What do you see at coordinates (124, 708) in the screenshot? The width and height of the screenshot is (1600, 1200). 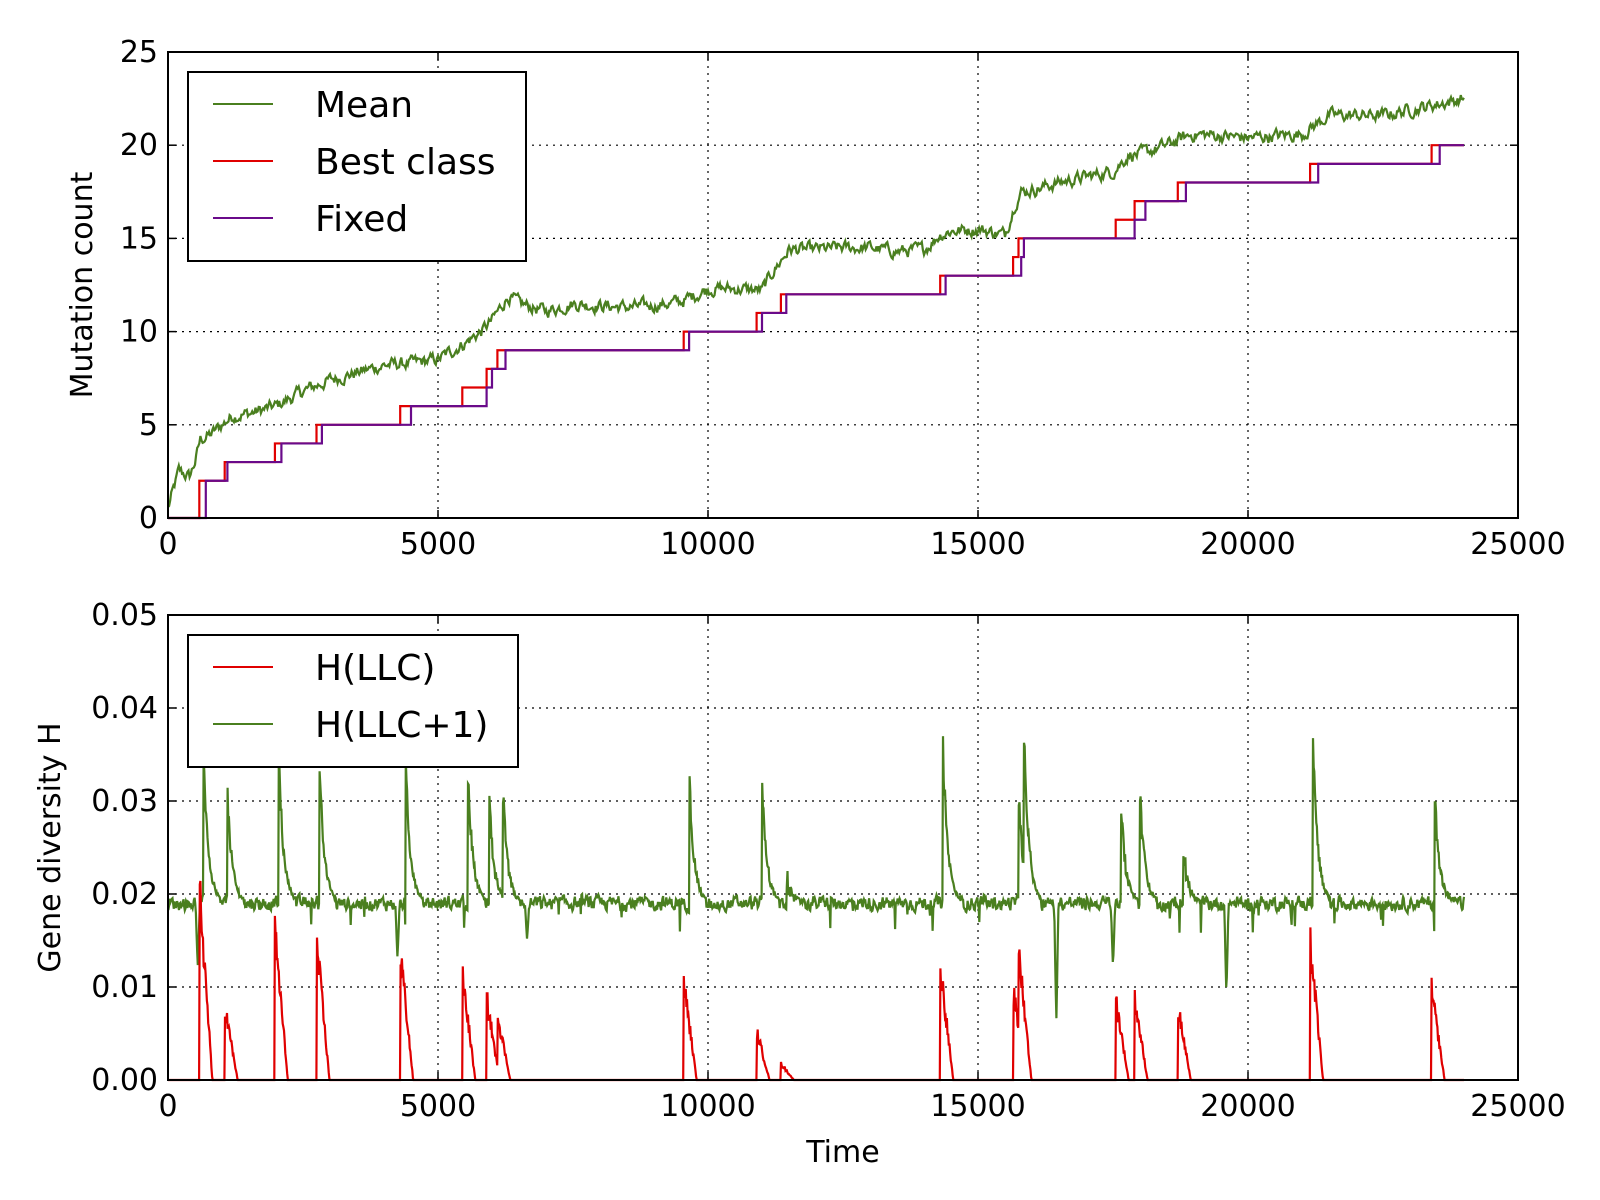 I see `y-tick-label: 0.04` at bounding box center [124, 708].